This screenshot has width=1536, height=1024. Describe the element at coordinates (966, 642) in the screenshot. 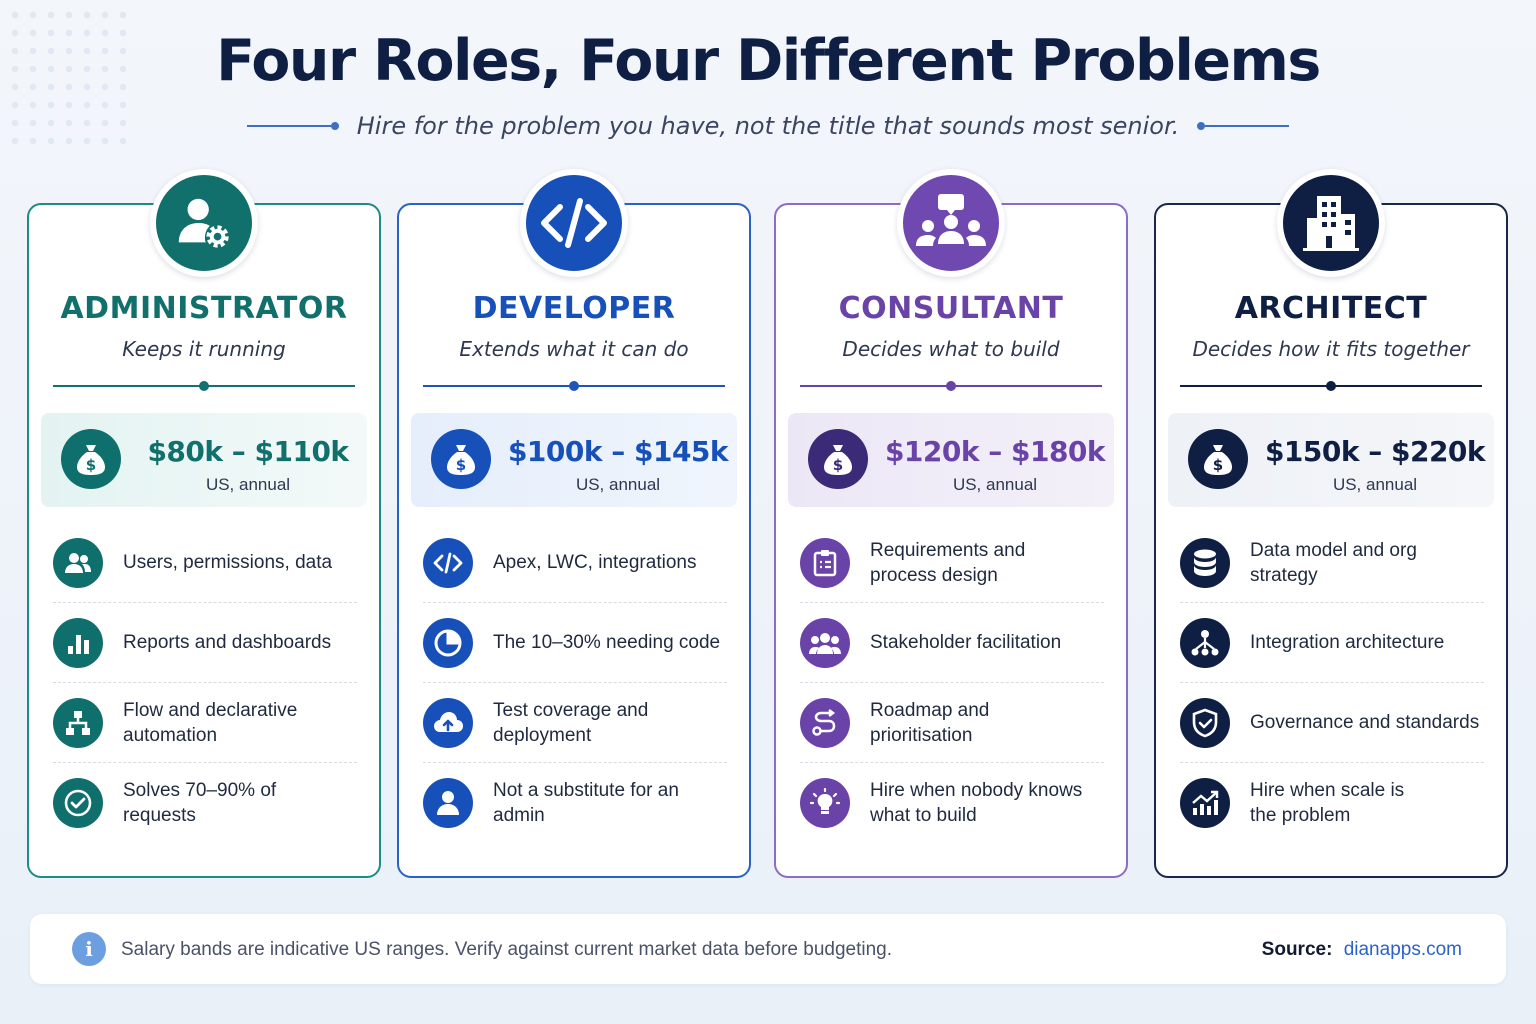

I see `item-text: Stakeholder facilitation` at that location.